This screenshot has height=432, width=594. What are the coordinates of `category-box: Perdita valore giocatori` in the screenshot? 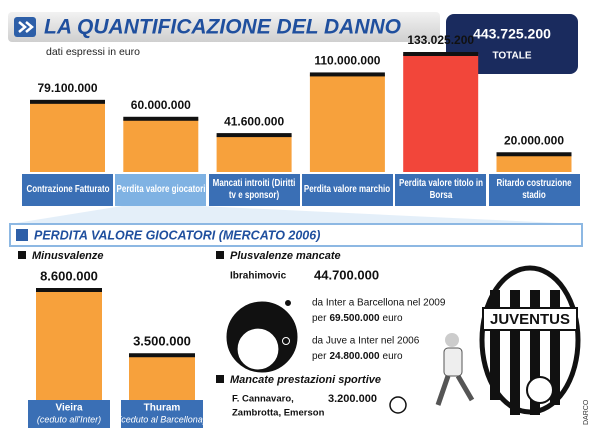 It's located at (161, 190).